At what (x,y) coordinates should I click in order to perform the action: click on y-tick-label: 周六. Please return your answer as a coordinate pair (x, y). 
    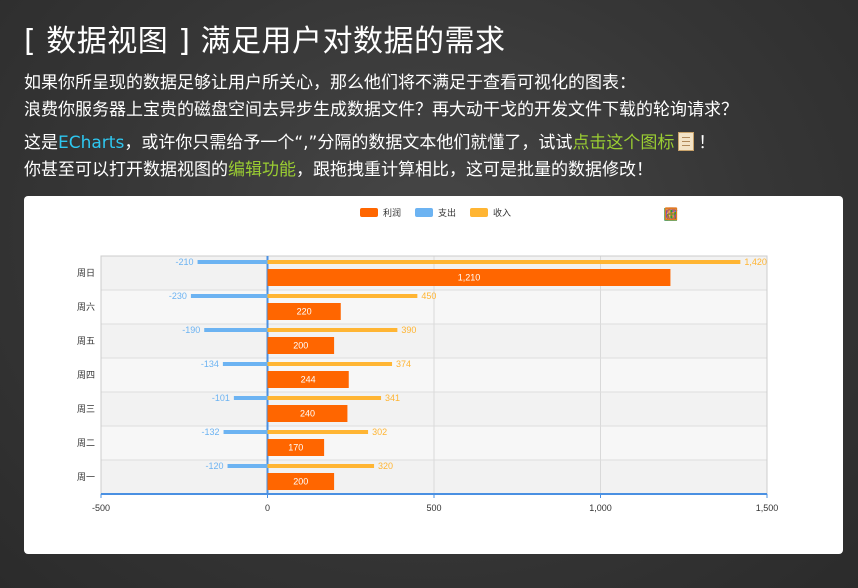
    Looking at the image, I should click on (86, 306).